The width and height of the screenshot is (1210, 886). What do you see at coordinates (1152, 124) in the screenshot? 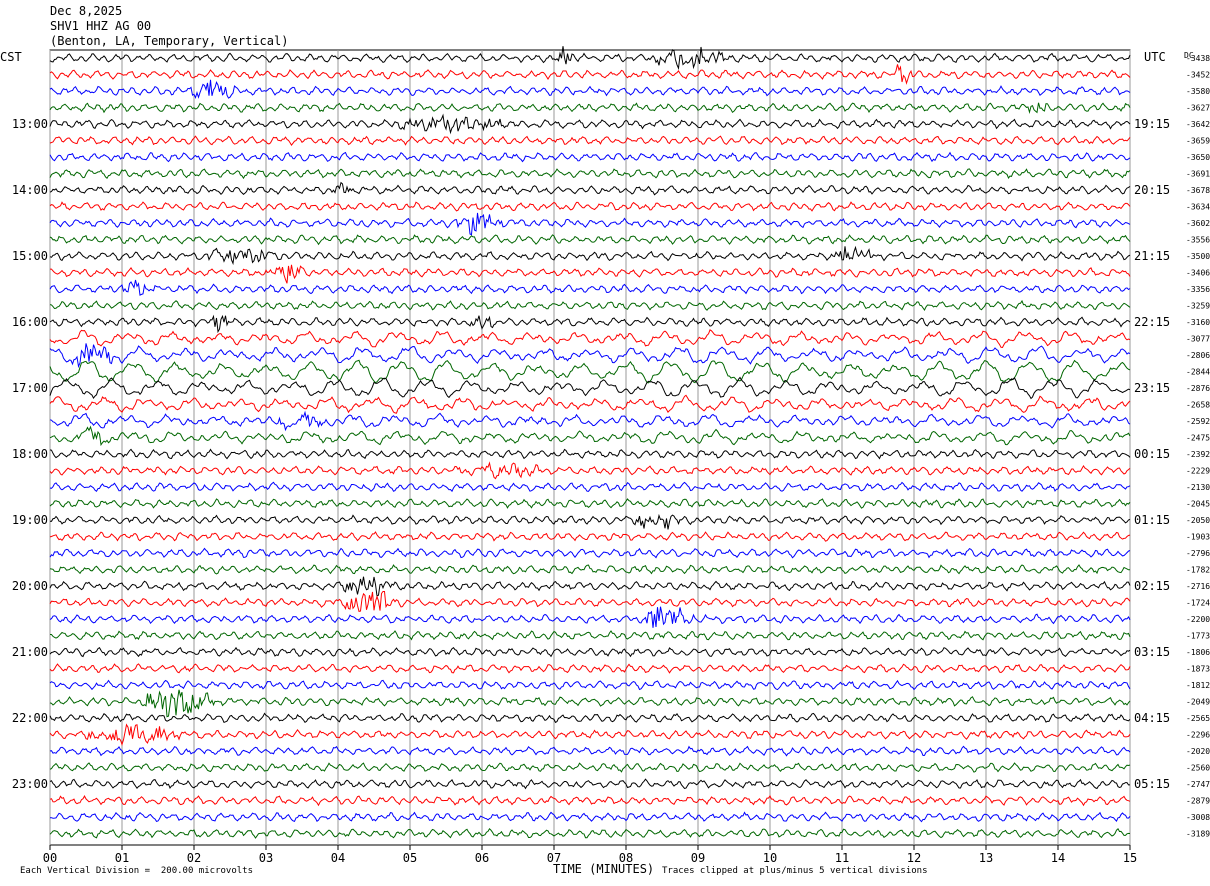
I see `utc-hour-label: 19:15` at bounding box center [1152, 124].